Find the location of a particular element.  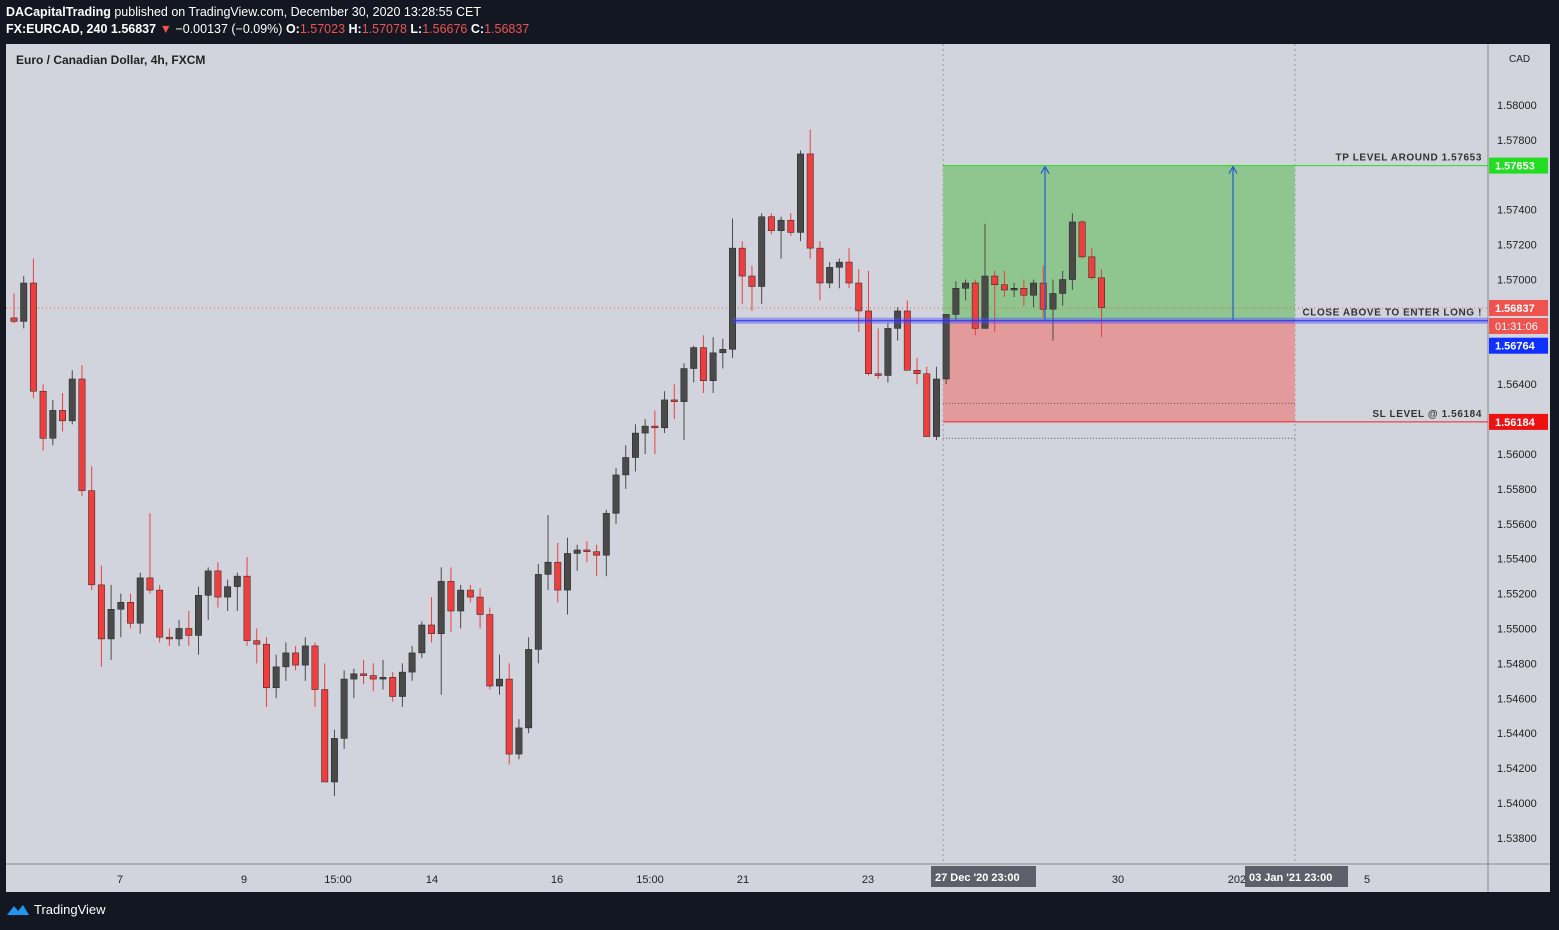

take-profit-zone is located at coordinates (1119, 243).